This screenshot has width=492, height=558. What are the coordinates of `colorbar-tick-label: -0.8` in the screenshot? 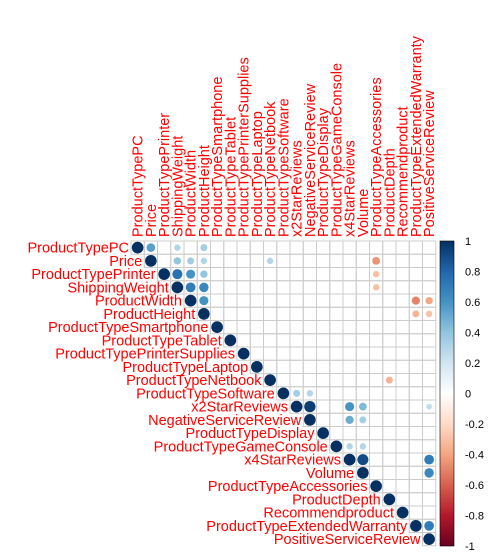 It's located at (474, 517).